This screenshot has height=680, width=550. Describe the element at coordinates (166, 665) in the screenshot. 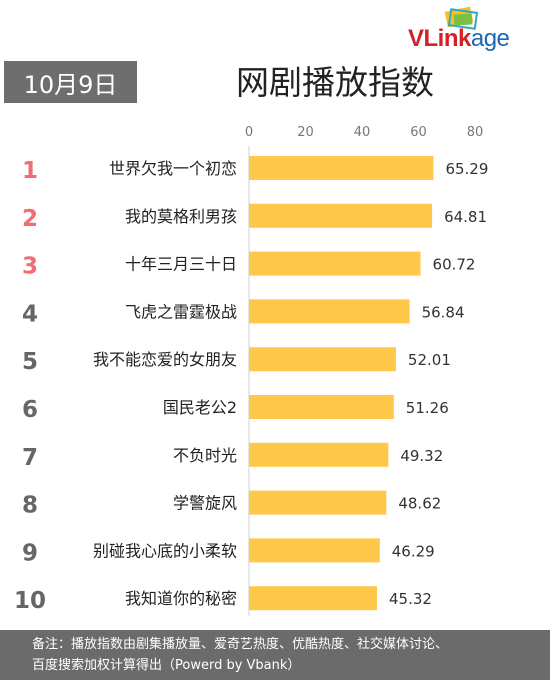

I see `footer-note-line2: 百度搜索加权计算得出（Powerd by Vbank）` at that location.